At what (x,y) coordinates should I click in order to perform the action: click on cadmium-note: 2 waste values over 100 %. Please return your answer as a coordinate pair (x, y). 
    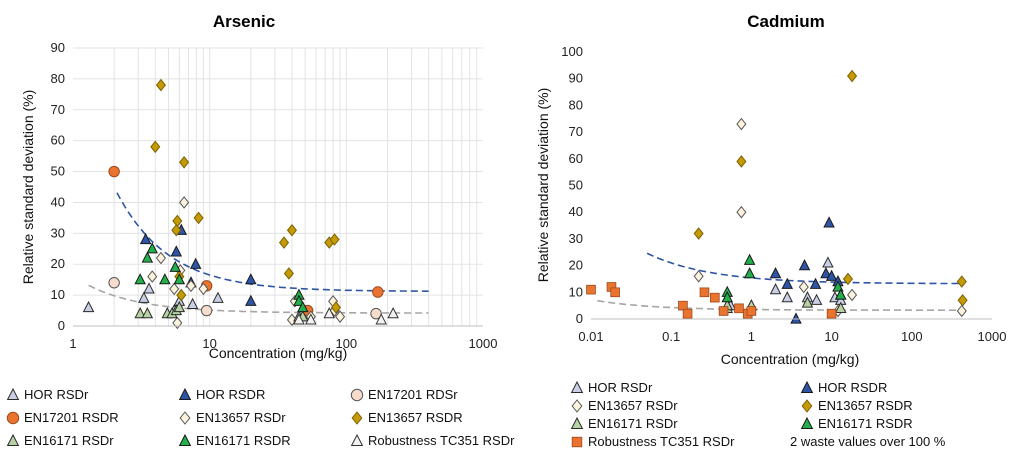
    Looking at the image, I should click on (868, 441).